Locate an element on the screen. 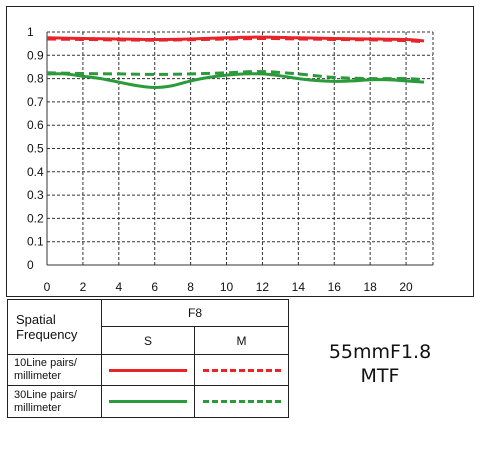 The image size is (480, 450). y-tick-label: 0.9 is located at coordinates (35, 55).